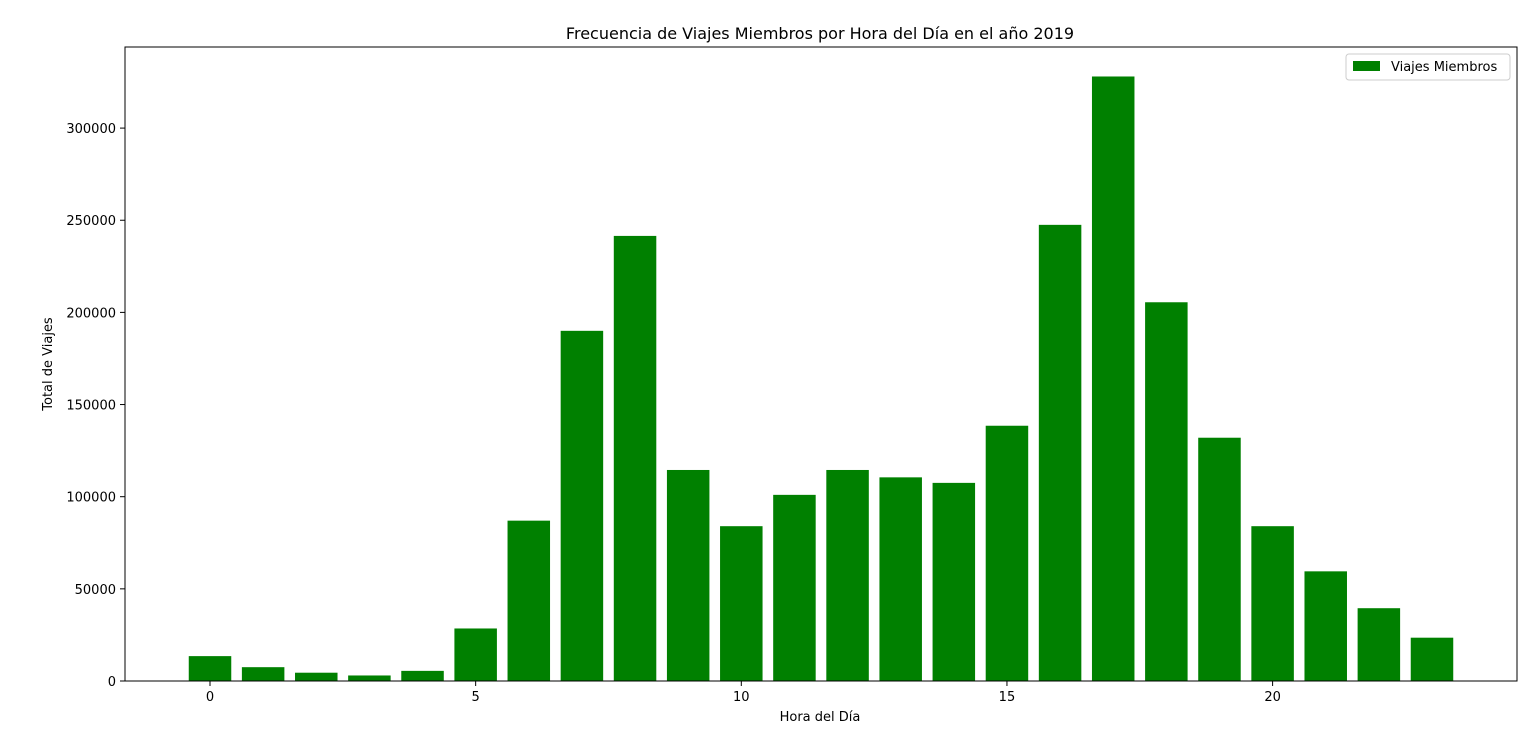 The height and width of the screenshot is (754, 1536). What do you see at coordinates (112, 682) in the screenshot?
I see `y-tick-label: 0` at bounding box center [112, 682].